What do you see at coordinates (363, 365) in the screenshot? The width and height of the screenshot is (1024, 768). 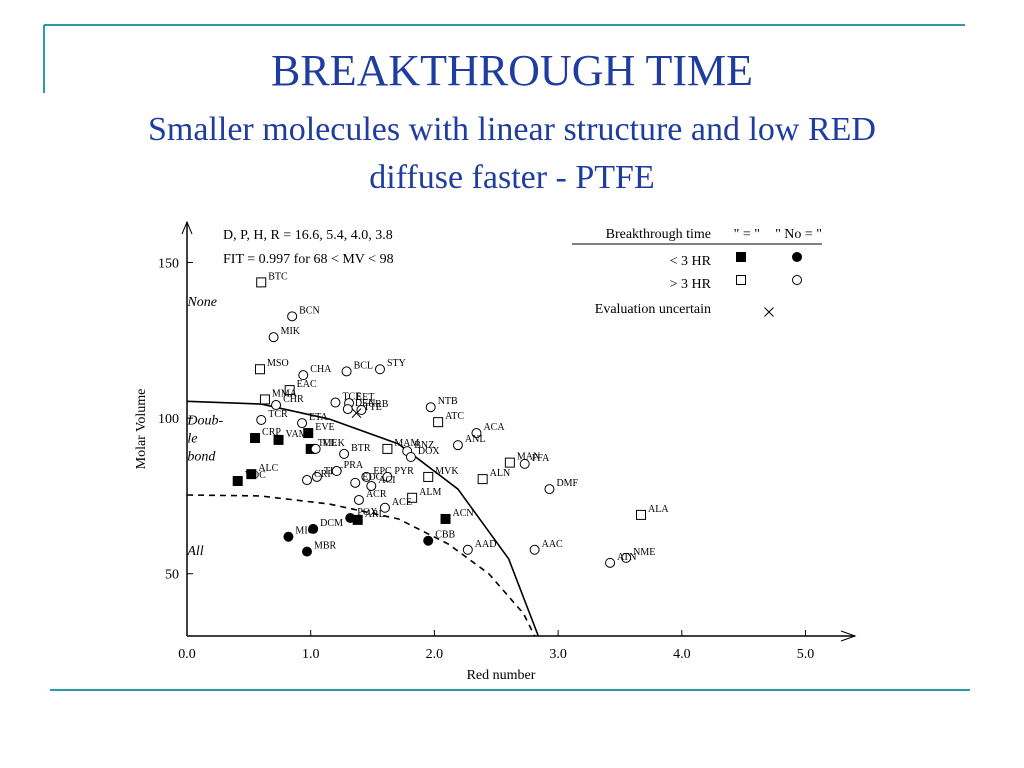 I see `point-label: BCL` at bounding box center [363, 365].